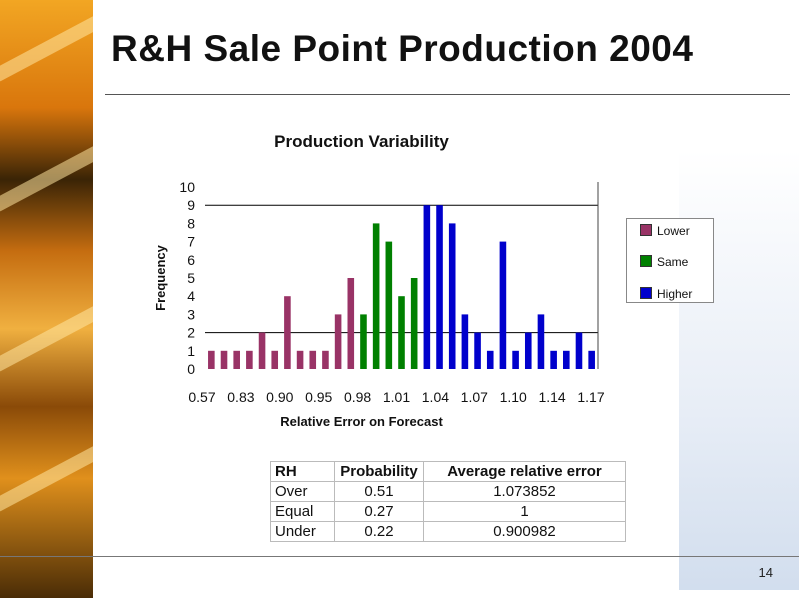  Describe the element at coordinates (379, 531) in the screenshot. I see `table-cell: 0.22` at that location.